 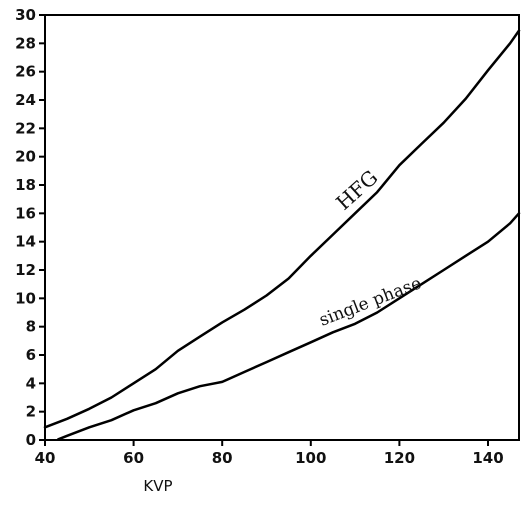 I want to click on y-tick-label: 16, so click(x=25, y=213).